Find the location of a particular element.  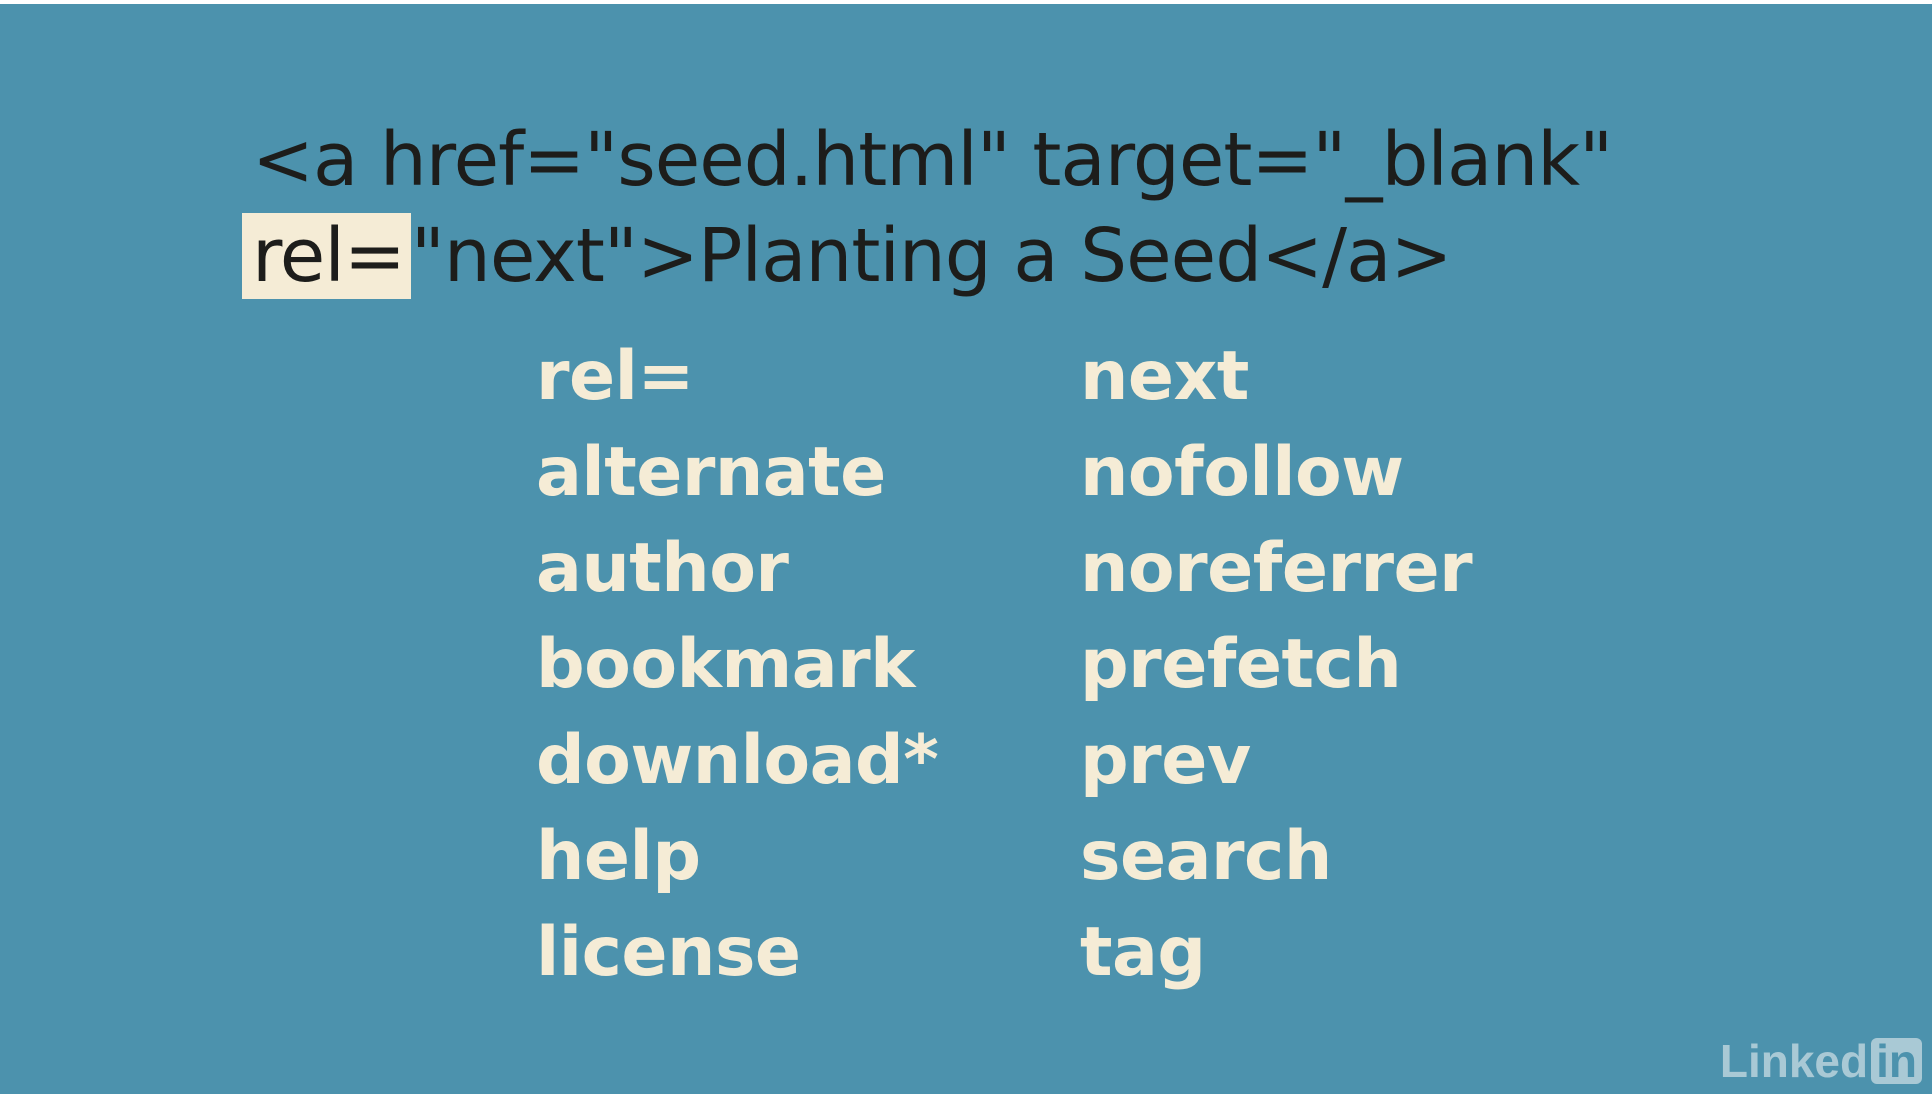

list-item: tag is located at coordinates (1143, 952).